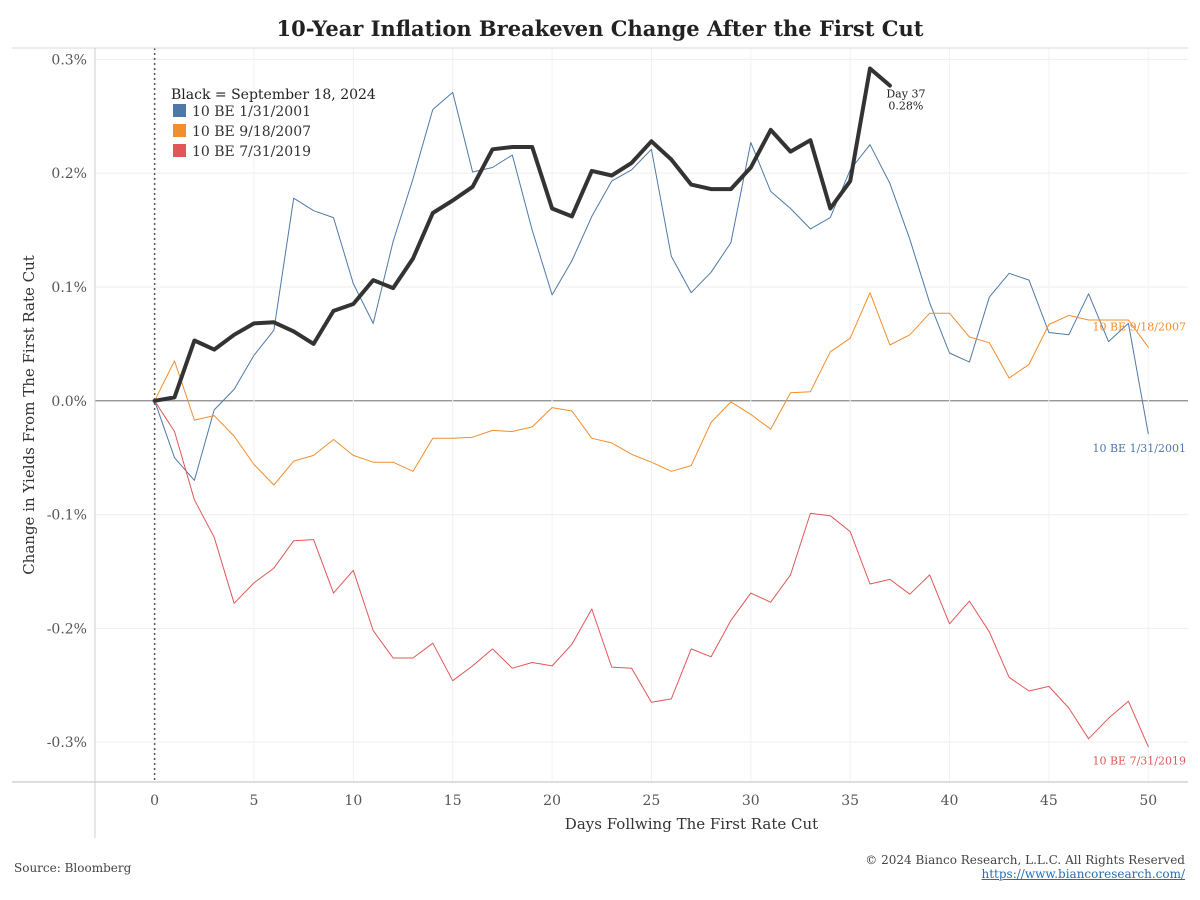 Image resolution: width=1200 pixels, height=900 pixels. What do you see at coordinates (751, 801) in the screenshot?
I see `x-tick-label: 30` at bounding box center [751, 801].